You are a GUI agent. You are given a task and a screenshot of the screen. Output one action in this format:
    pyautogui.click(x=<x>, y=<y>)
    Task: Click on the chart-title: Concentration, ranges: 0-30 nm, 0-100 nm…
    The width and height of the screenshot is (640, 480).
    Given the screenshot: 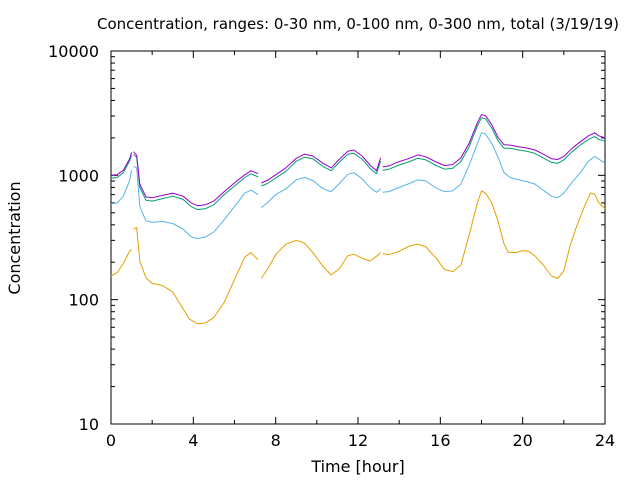 What is the action you would take?
    pyautogui.click(x=358, y=24)
    